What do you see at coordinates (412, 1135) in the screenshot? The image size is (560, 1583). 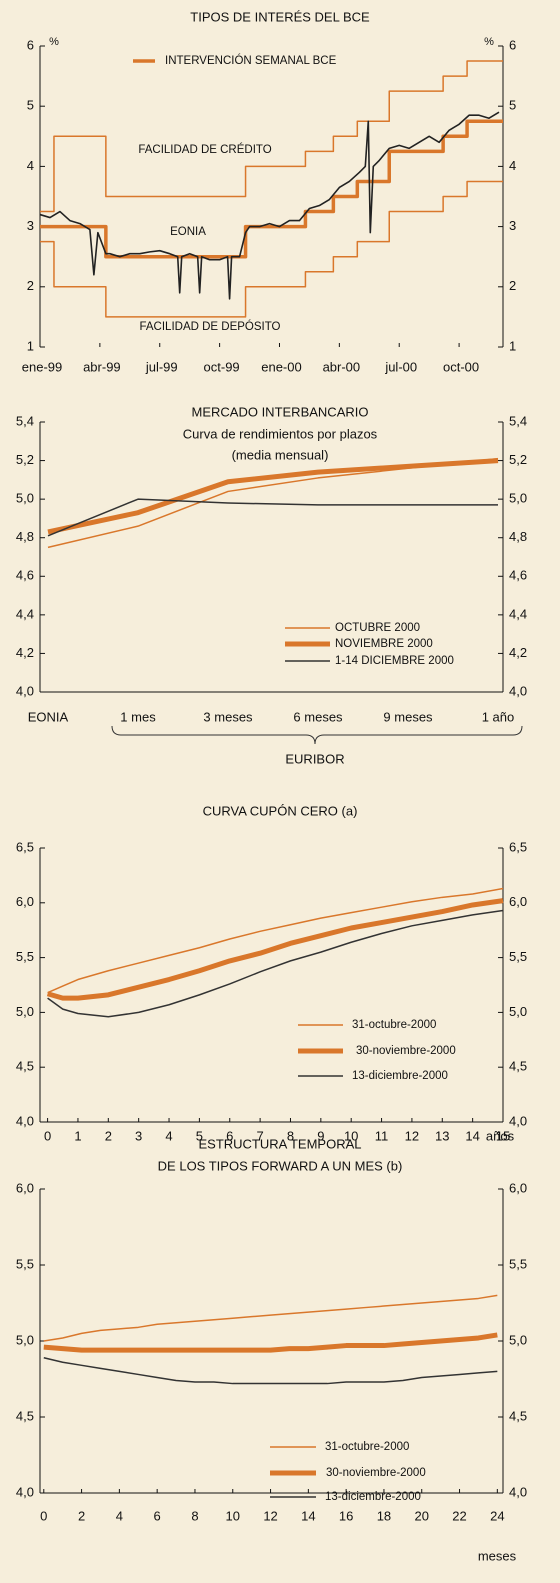 I see `x-tick-label: 12` at bounding box center [412, 1135].